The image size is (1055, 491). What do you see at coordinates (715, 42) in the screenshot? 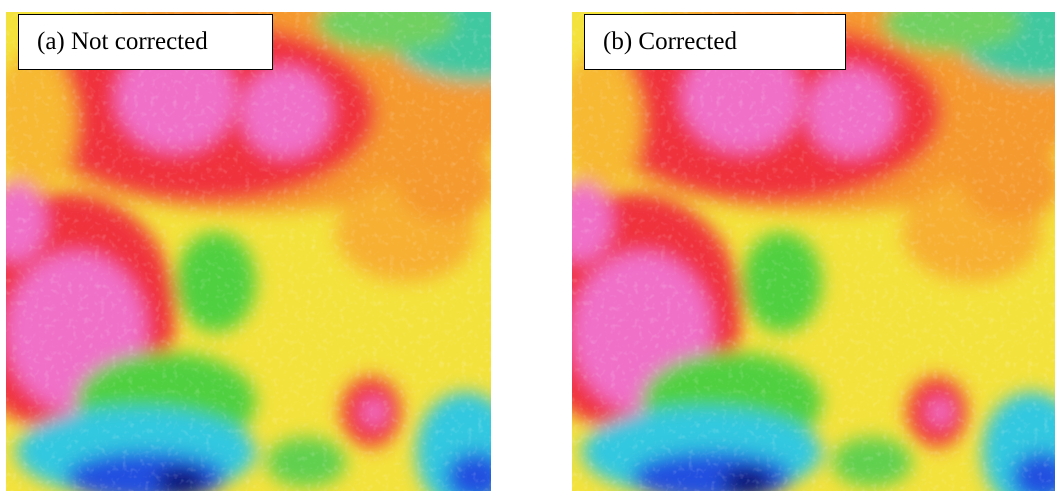
I see `panel-label: (b) Corrected` at bounding box center [715, 42].